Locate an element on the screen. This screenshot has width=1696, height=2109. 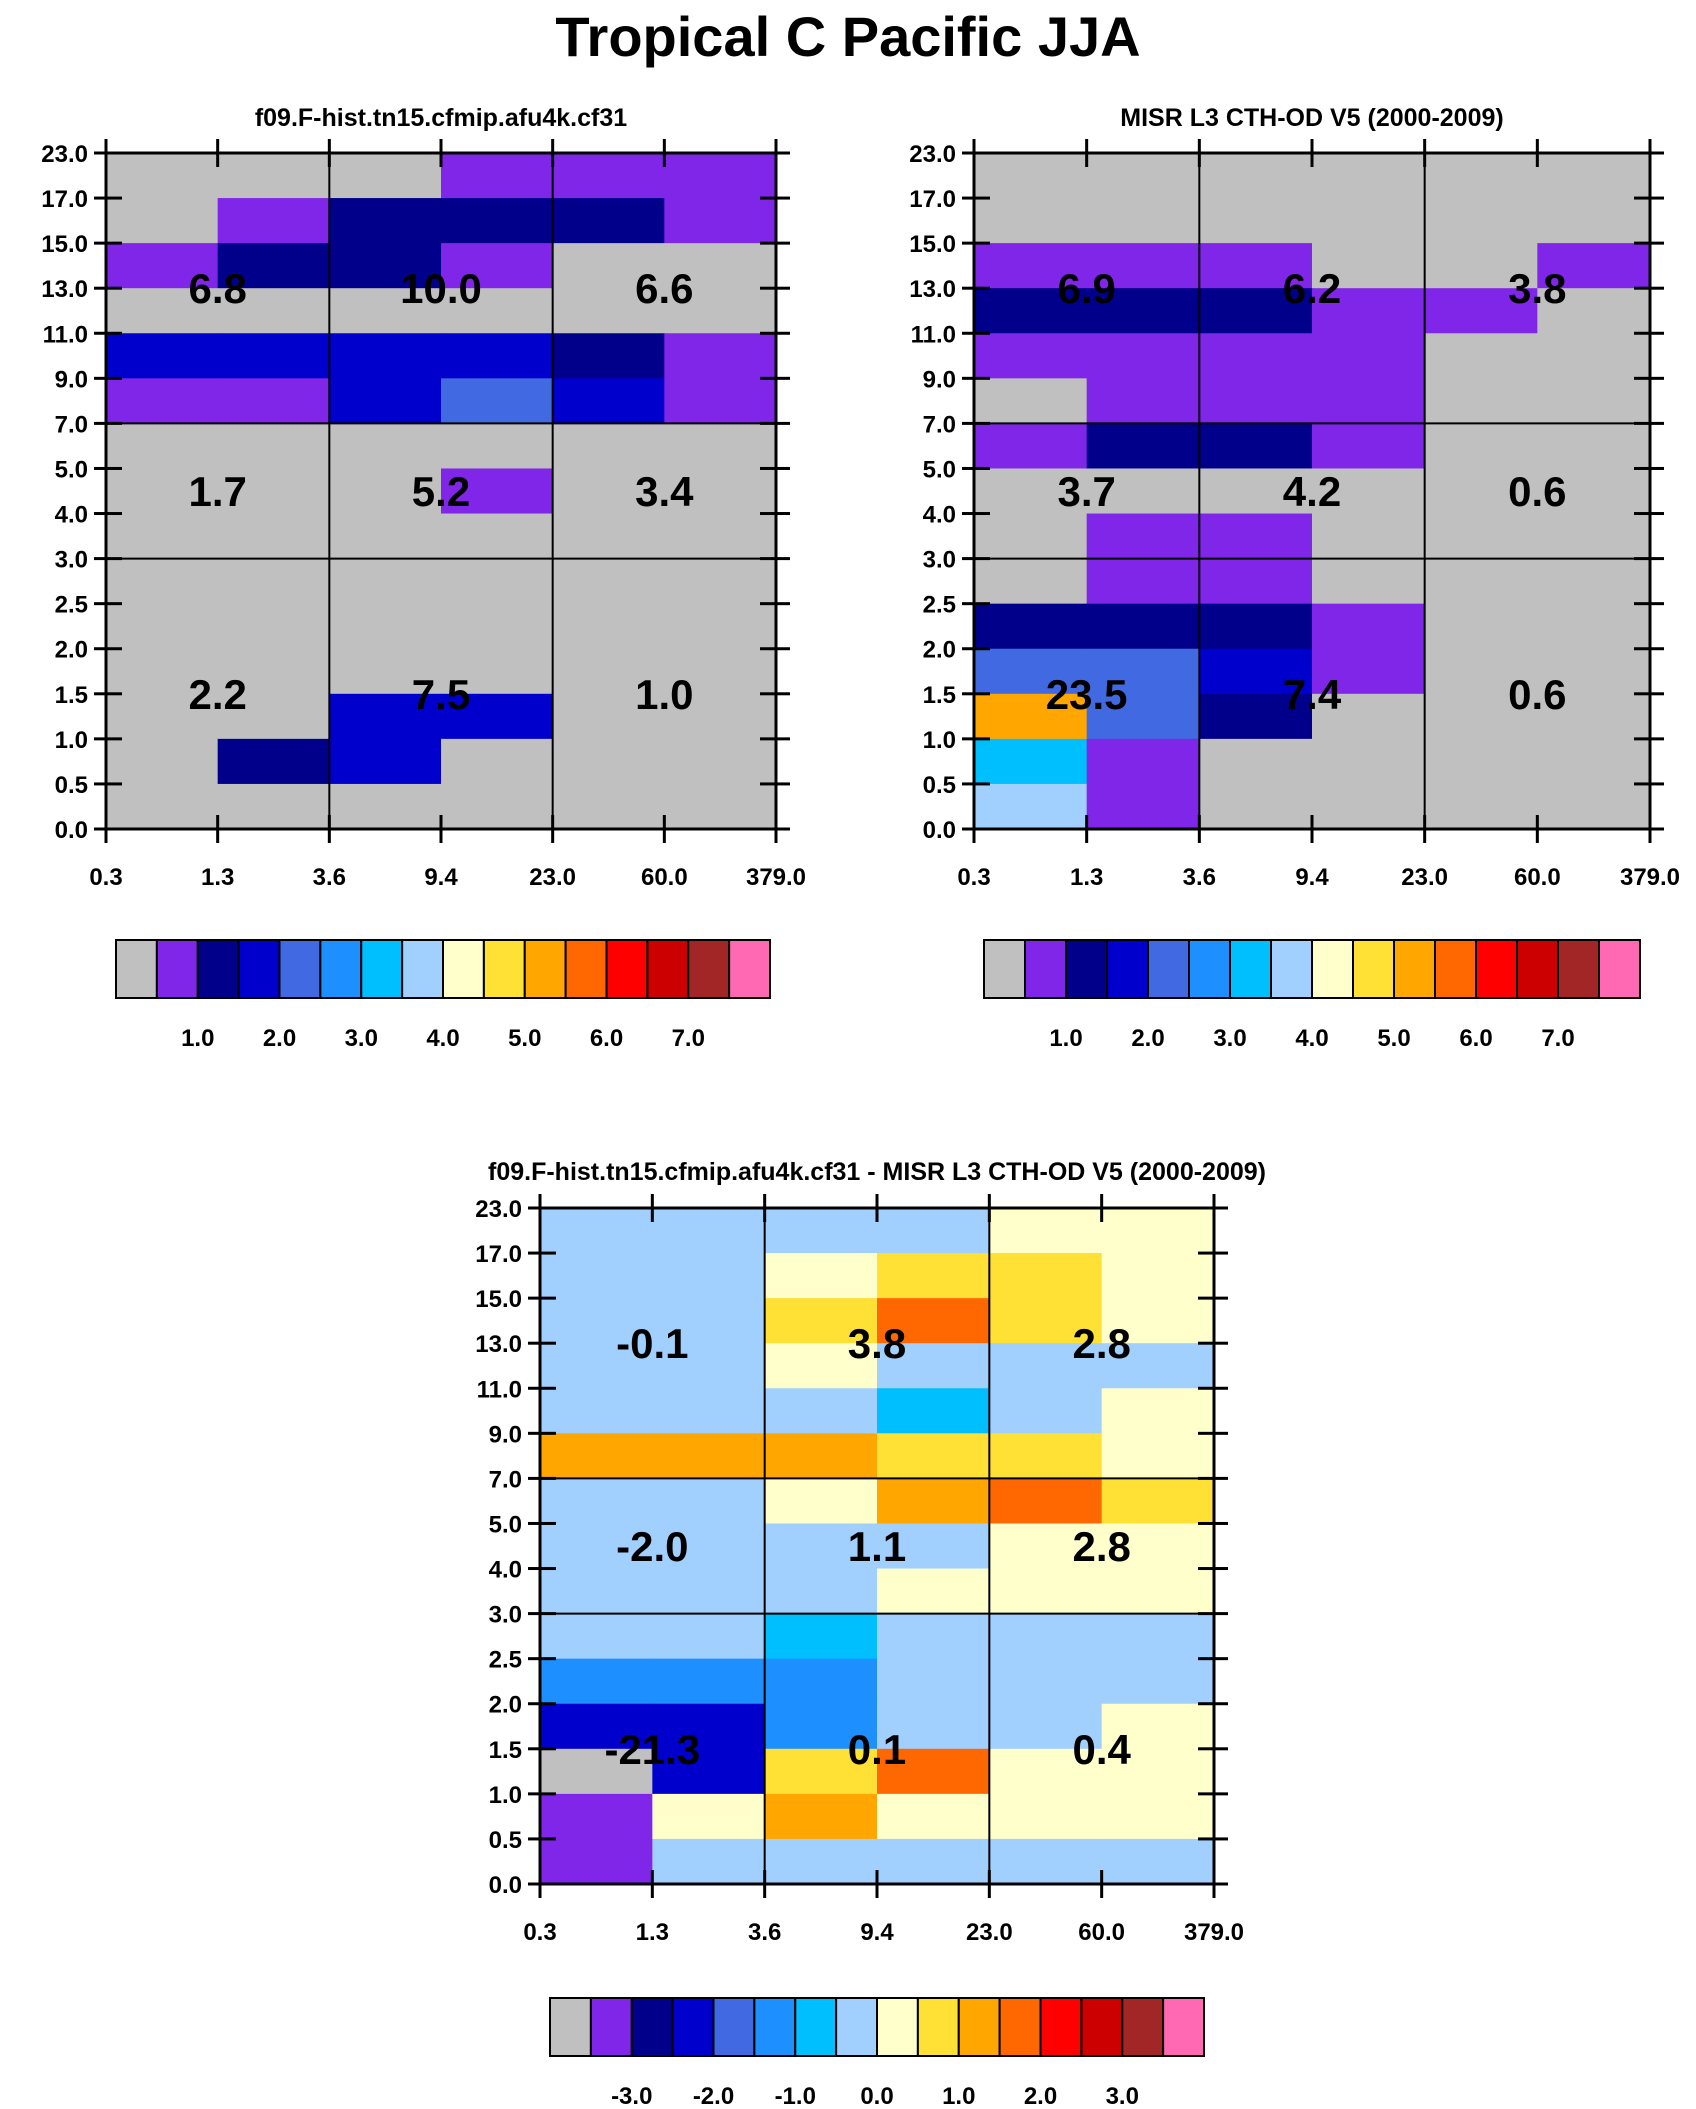
cell-annotation: 1.1 is located at coordinates (877, 1546).